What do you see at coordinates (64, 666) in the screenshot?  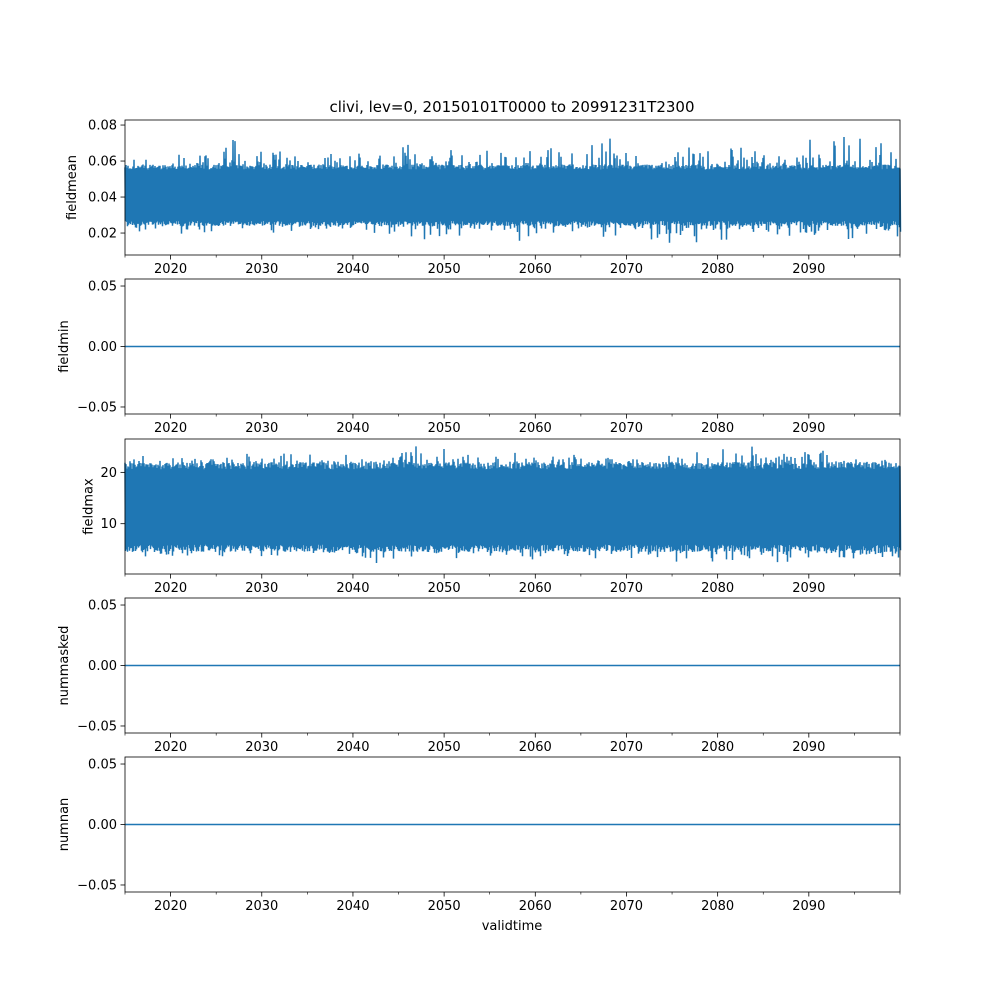 I see `y-axis-label: nummasked` at bounding box center [64, 666].